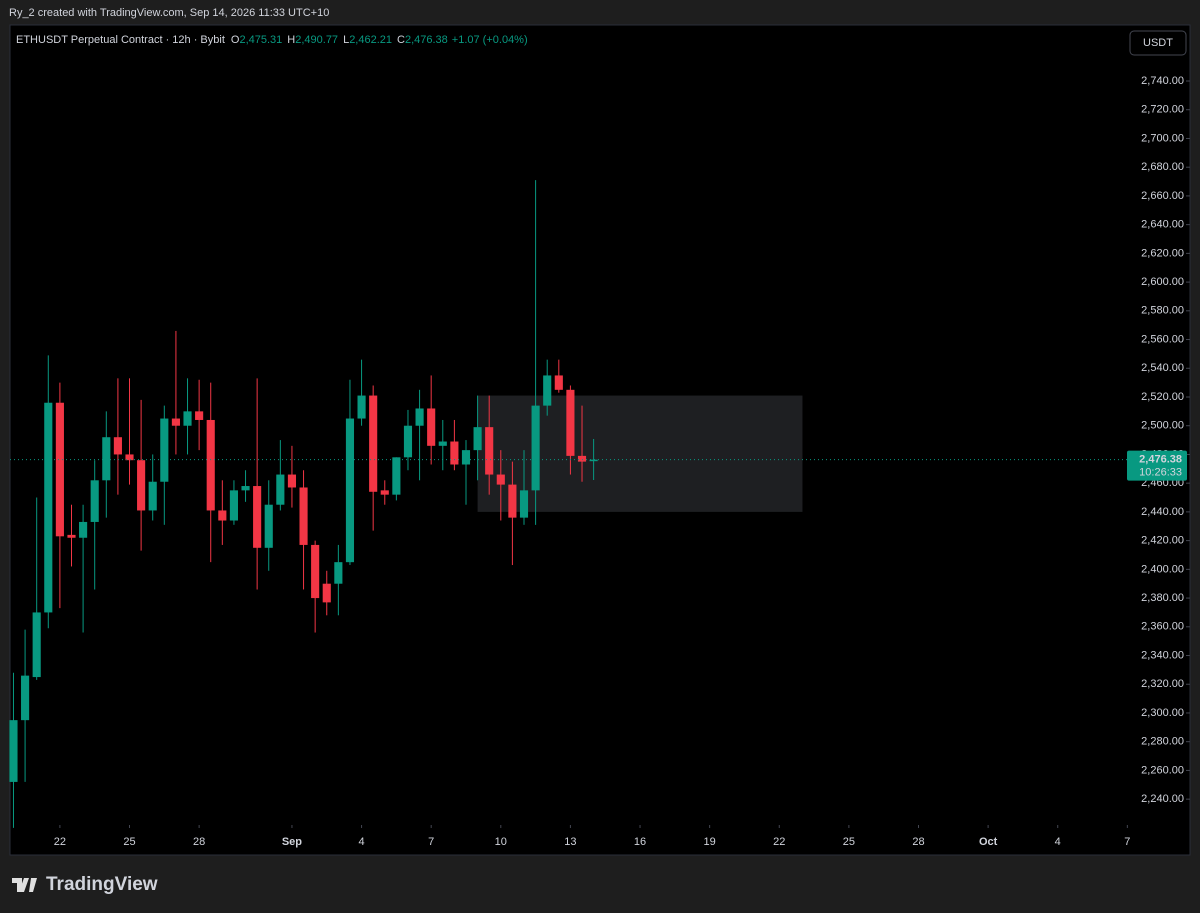 Image resolution: width=1200 pixels, height=913 pixels. I want to click on y-tick-label: 2,720.00, so click(1162, 110).